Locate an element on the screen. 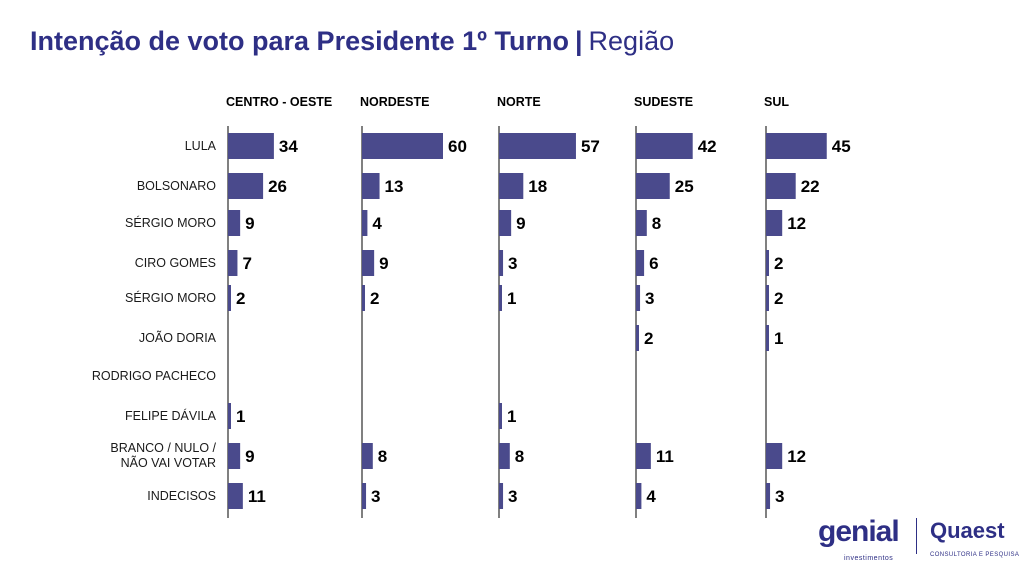  series-header: NORTE is located at coordinates (519, 102).